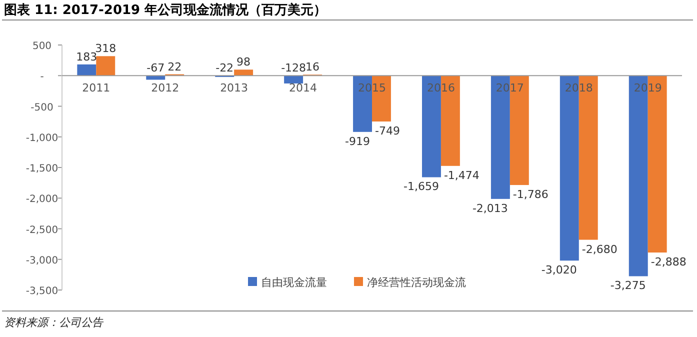  I want to click on data-label: -919, so click(357, 141).